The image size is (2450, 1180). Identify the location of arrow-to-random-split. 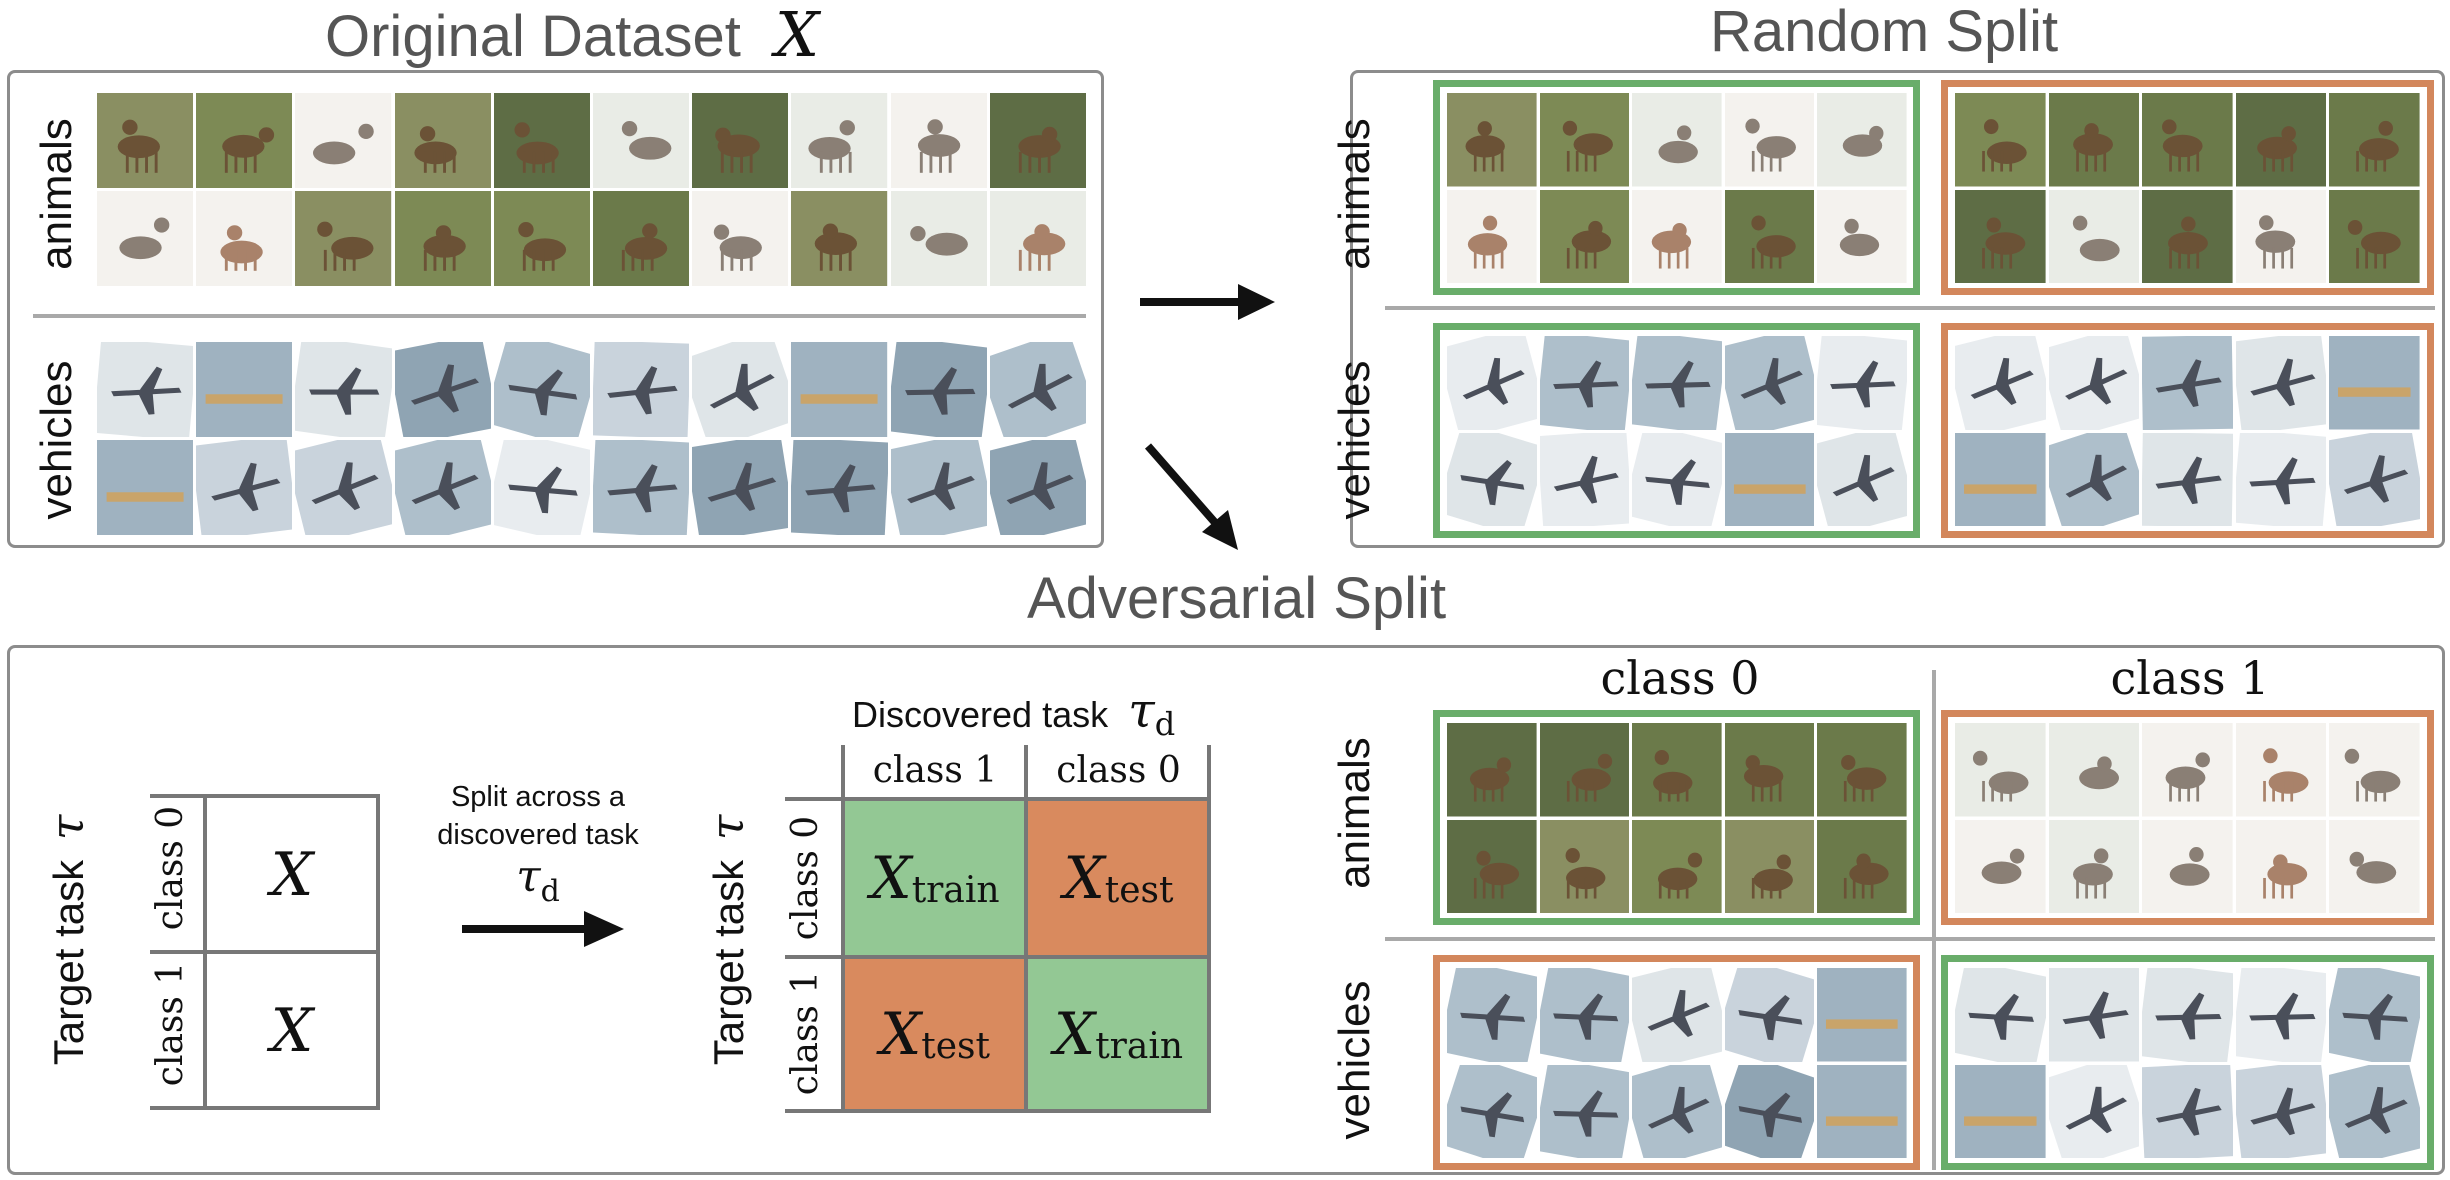
(1207, 302).